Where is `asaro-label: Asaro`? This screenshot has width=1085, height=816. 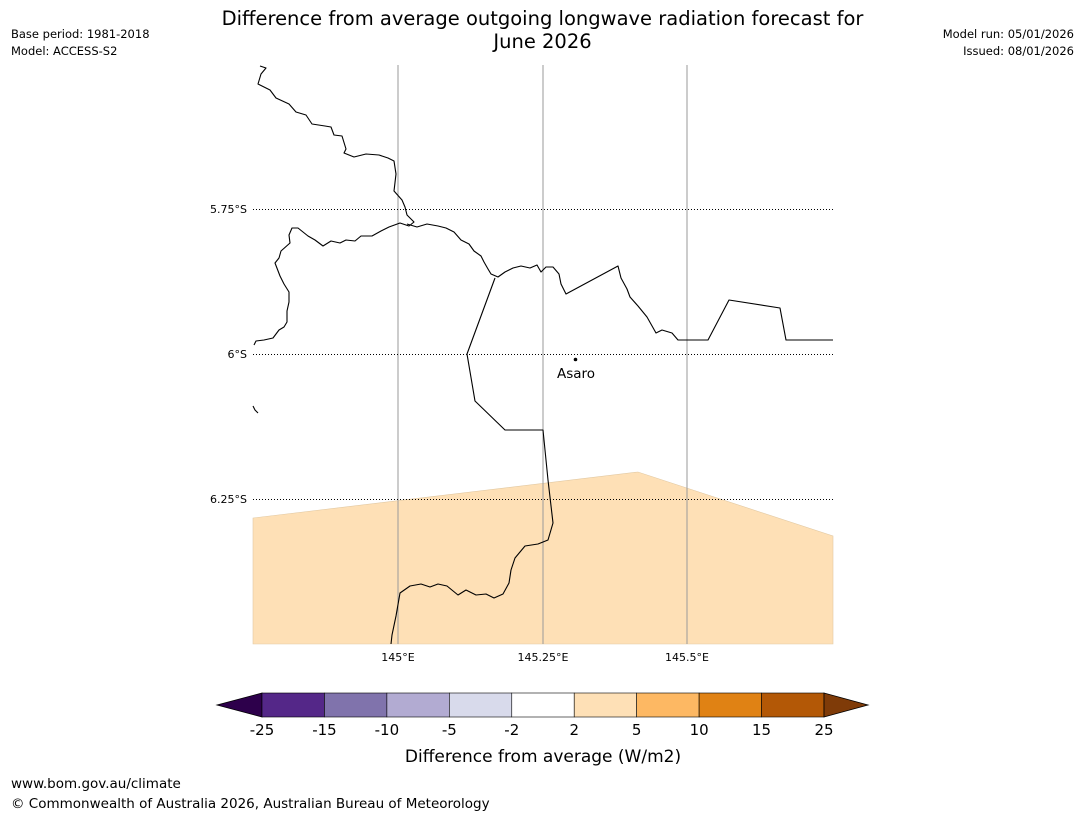
asaro-label: Asaro is located at coordinates (576, 374).